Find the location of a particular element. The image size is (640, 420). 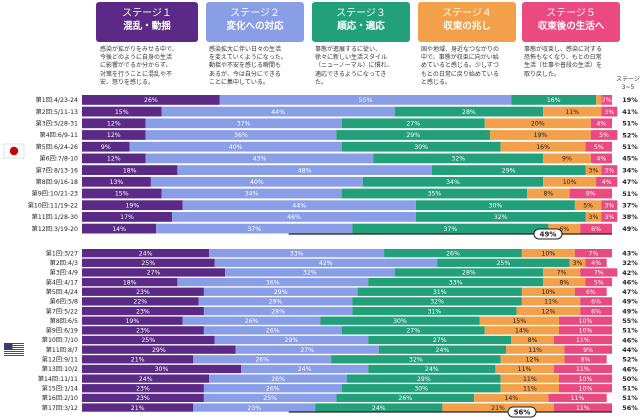

usa-bar-label-r11-stage3: 24% is located at coordinates (443, 350).